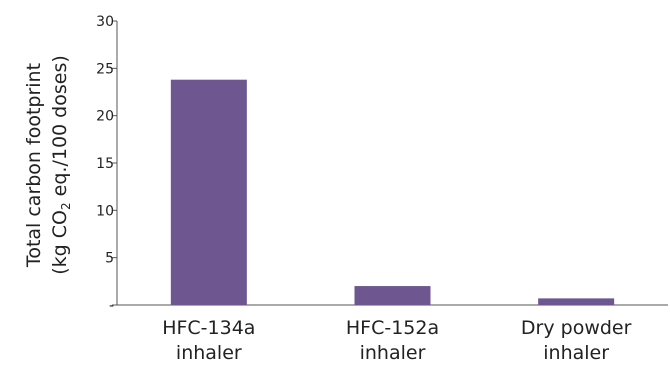  What do you see at coordinates (208, 328) in the screenshot?
I see `x-tick-label-line: HFC-134a` at bounding box center [208, 328].